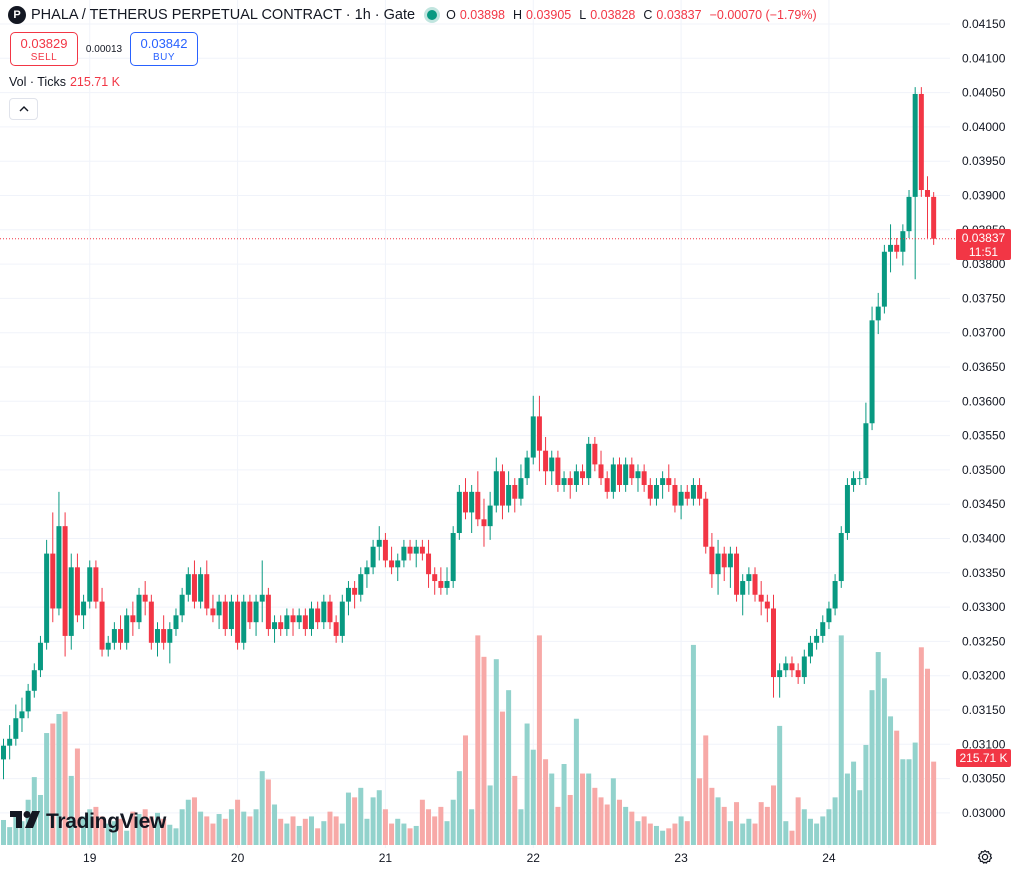 This screenshot has height=872, width=1018. Describe the element at coordinates (984, 24) in the screenshot. I see `price-tick-label: 0.04150` at that location.